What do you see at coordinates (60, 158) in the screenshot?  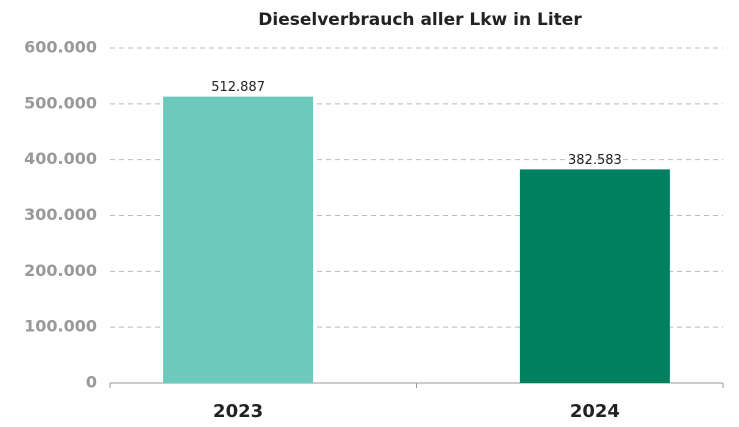 I see `y-tick-label: 400.000` at bounding box center [60, 158].